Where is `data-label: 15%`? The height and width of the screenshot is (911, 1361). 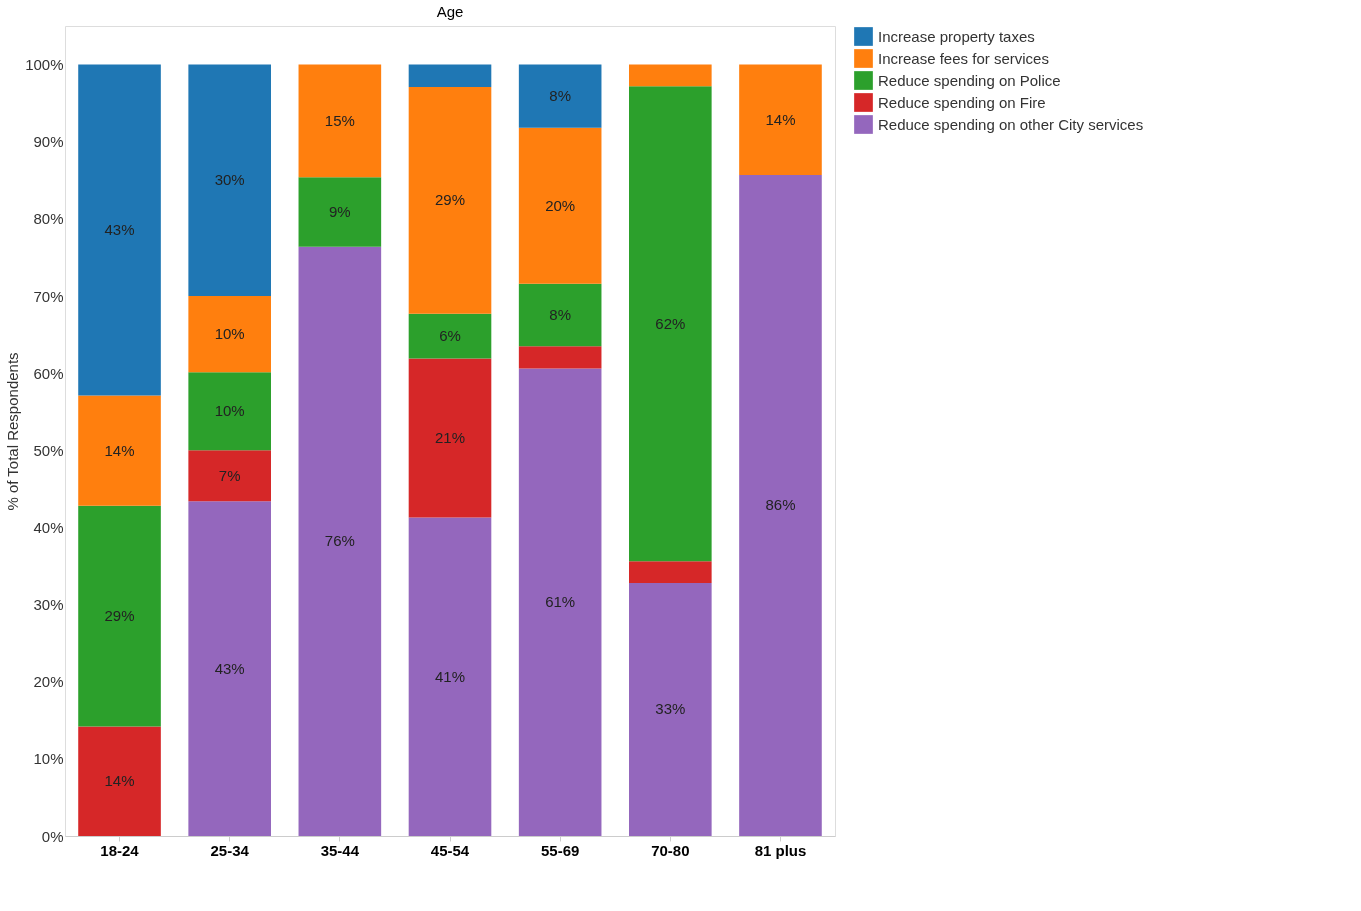 data-label: 15% is located at coordinates (339, 120).